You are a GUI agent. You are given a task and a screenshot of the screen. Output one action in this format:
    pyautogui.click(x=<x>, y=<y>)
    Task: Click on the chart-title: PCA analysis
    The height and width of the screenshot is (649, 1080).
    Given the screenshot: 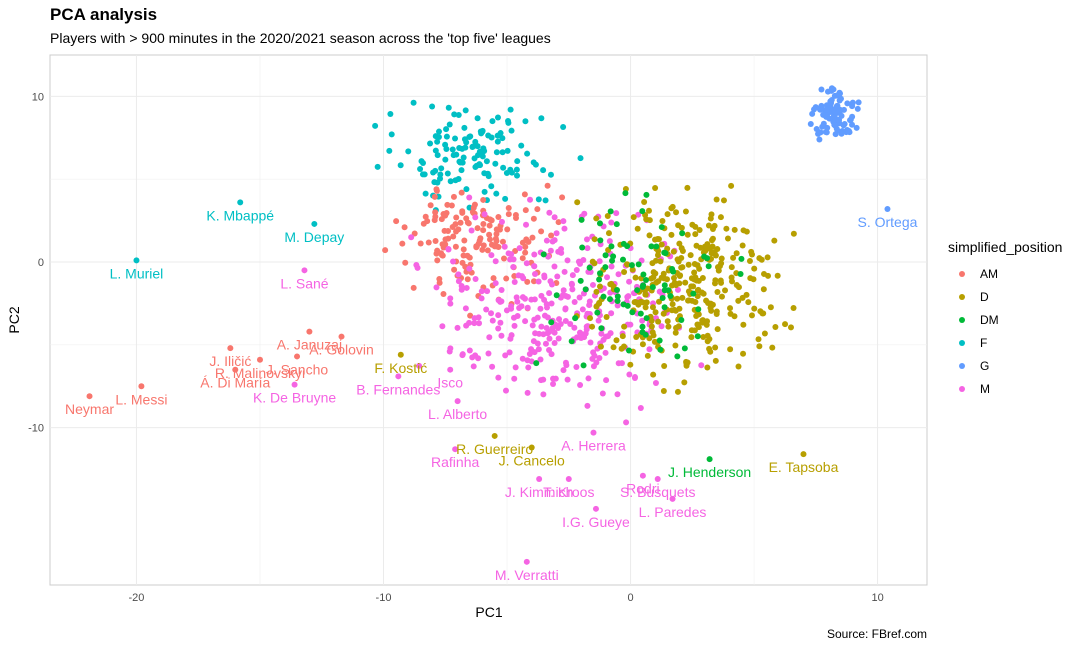 What is the action you would take?
    pyautogui.click(x=104, y=14)
    